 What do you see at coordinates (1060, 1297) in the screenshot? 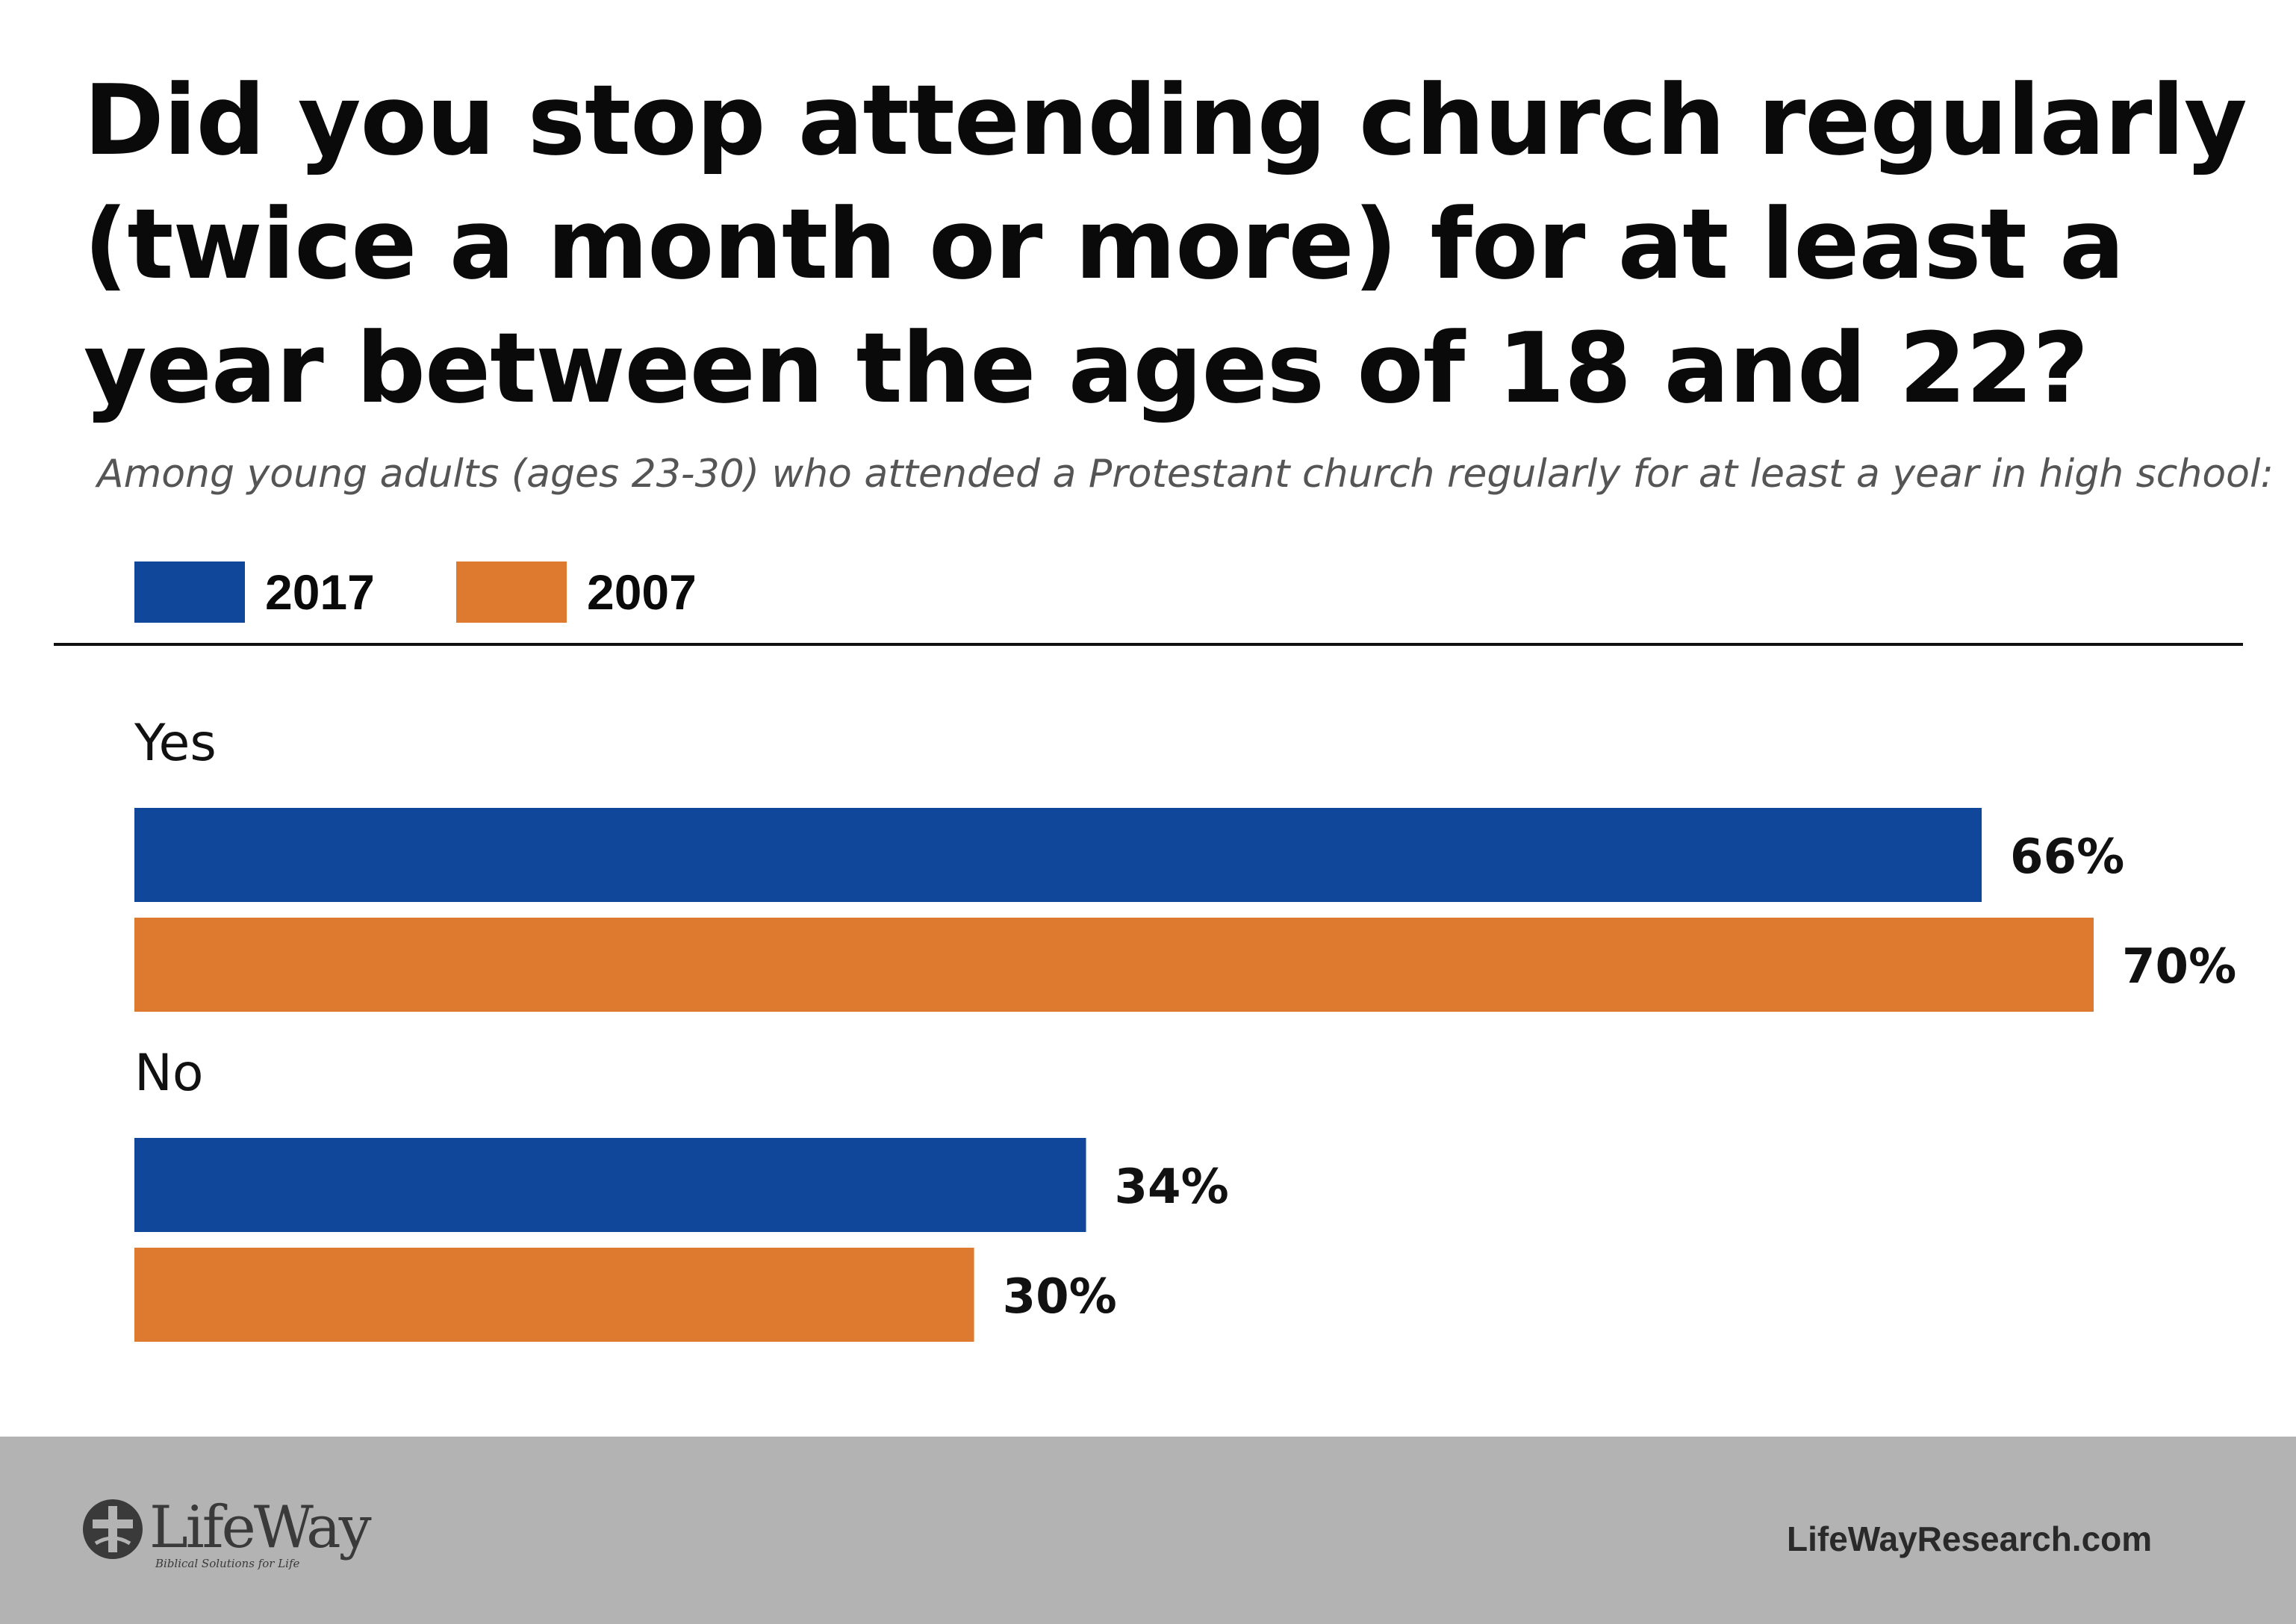
I see `data-label-no-2007: 30%` at bounding box center [1060, 1297].